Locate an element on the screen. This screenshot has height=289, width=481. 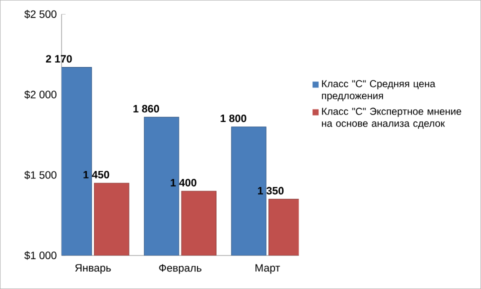
data-label: 1 400 is located at coordinates (183, 182).